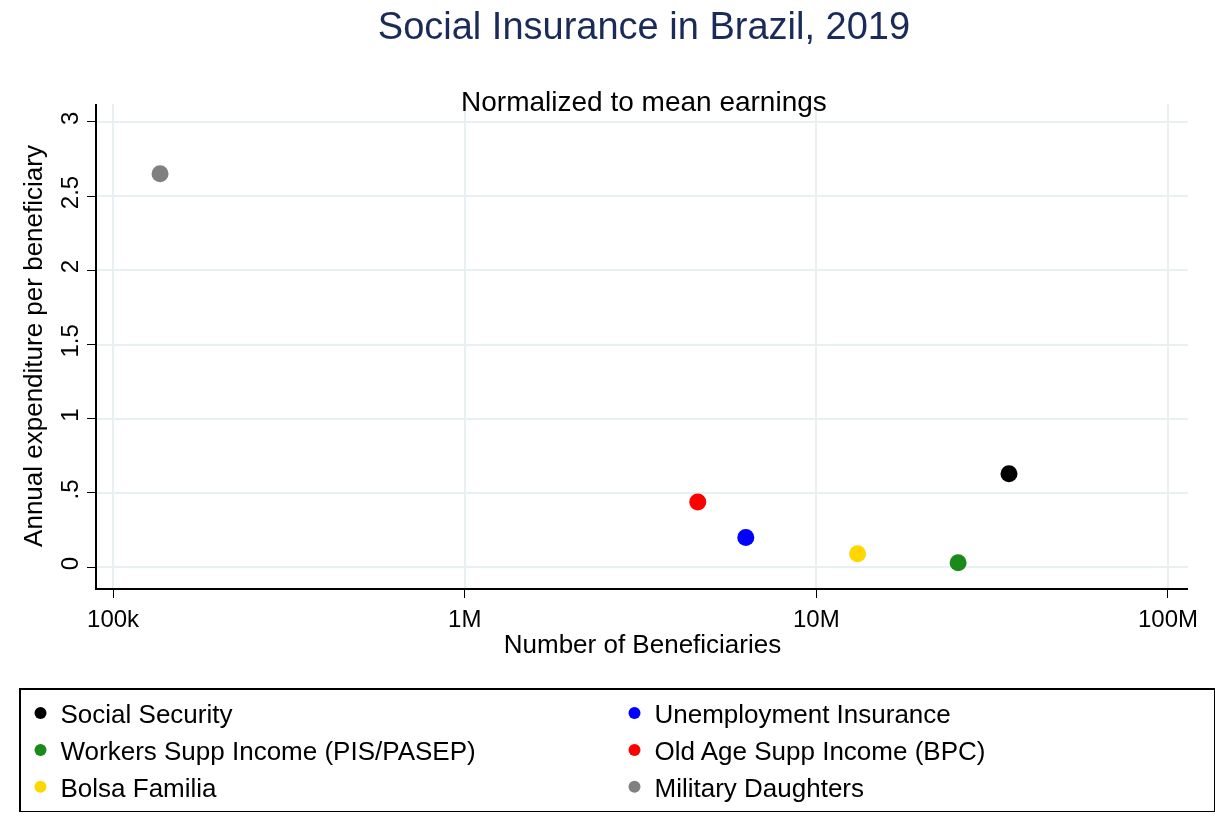 The image size is (1215, 831). What do you see at coordinates (644, 102) in the screenshot?
I see `chart-subtitle: Normalized to mean earnings` at bounding box center [644, 102].